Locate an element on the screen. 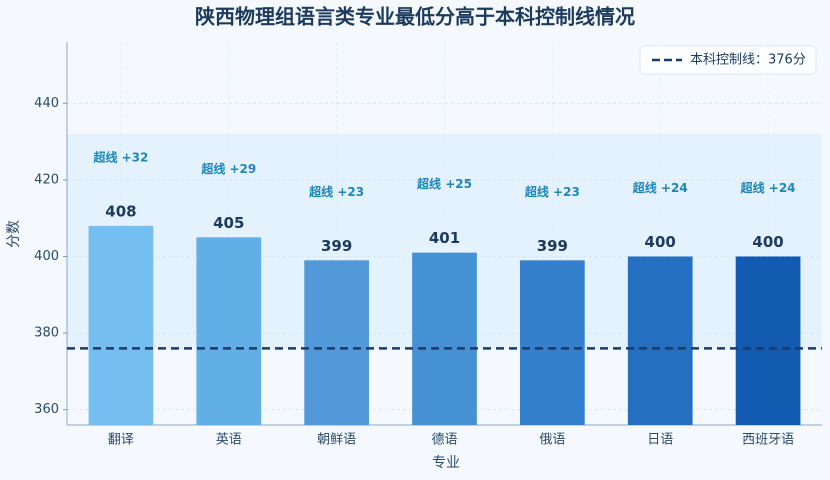  legend-box is located at coordinates (728, 60).